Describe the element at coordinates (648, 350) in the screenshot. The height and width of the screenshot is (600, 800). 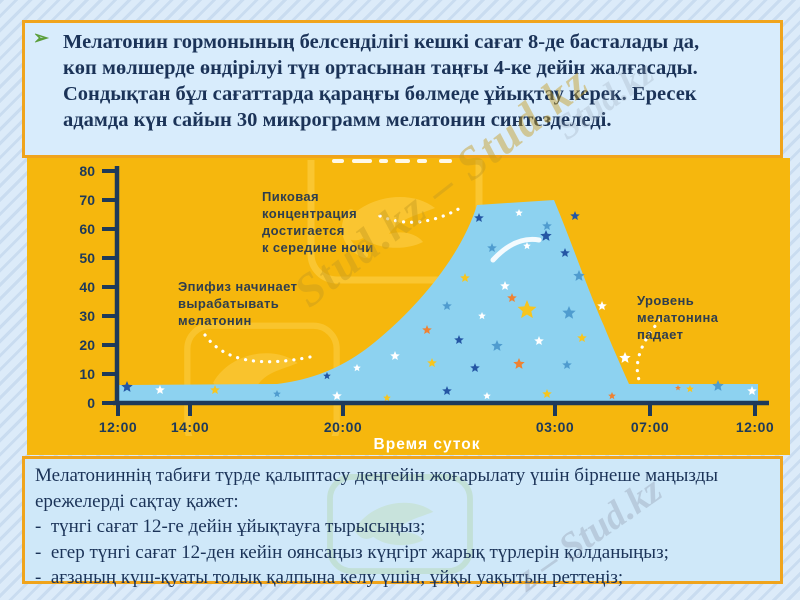
I see `fall-pointer-dotted-line` at that location.